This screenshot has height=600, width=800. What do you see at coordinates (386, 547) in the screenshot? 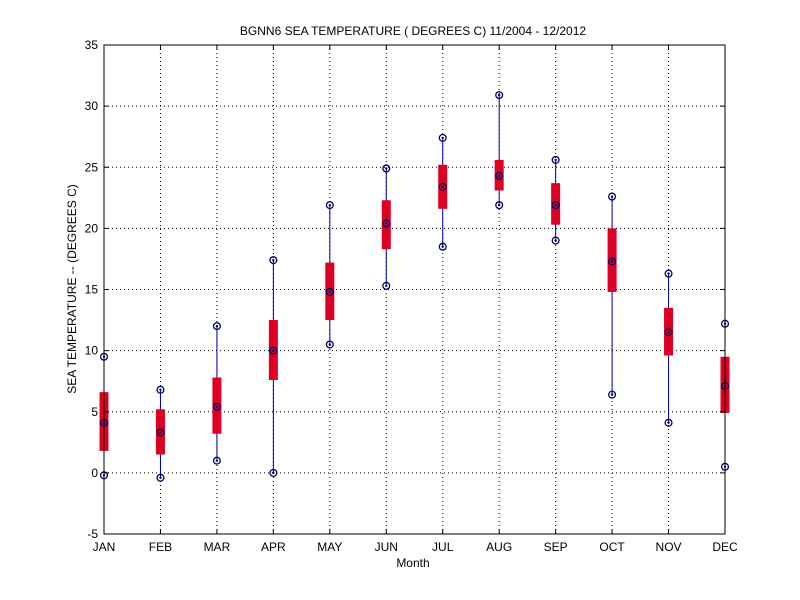
I see `x-tick-label: JUN` at bounding box center [386, 547].